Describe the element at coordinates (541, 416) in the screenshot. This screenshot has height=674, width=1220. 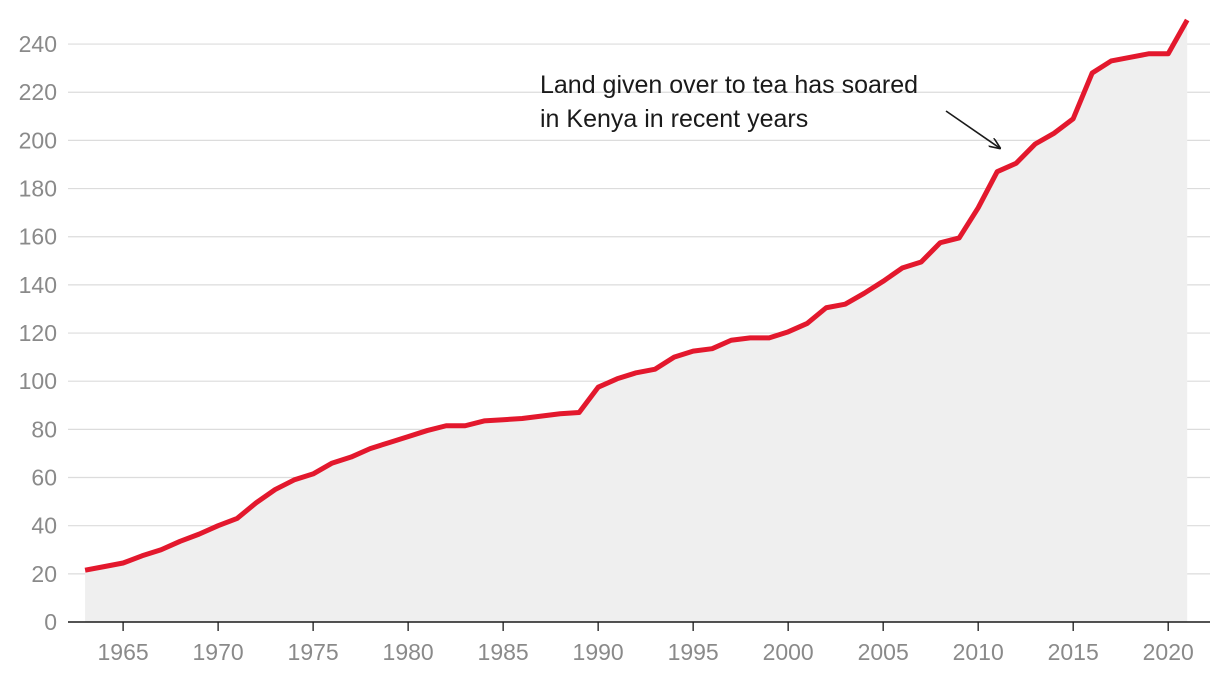
I see `data-point-1987` at that location.